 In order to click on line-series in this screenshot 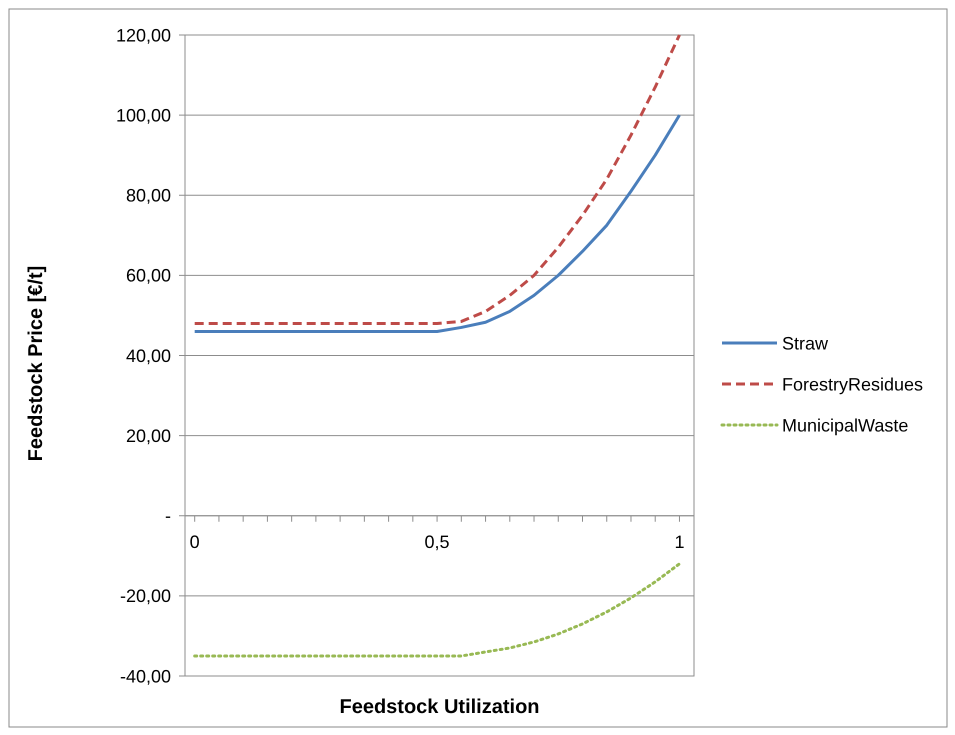, I will do `click(437, 610)`.